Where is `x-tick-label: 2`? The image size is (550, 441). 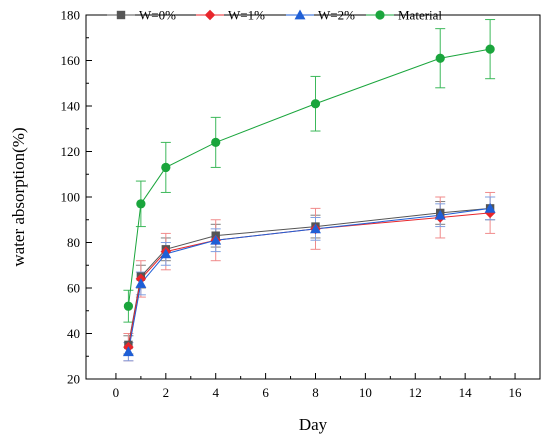
x-tick-label: 2 is located at coordinates (166, 392).